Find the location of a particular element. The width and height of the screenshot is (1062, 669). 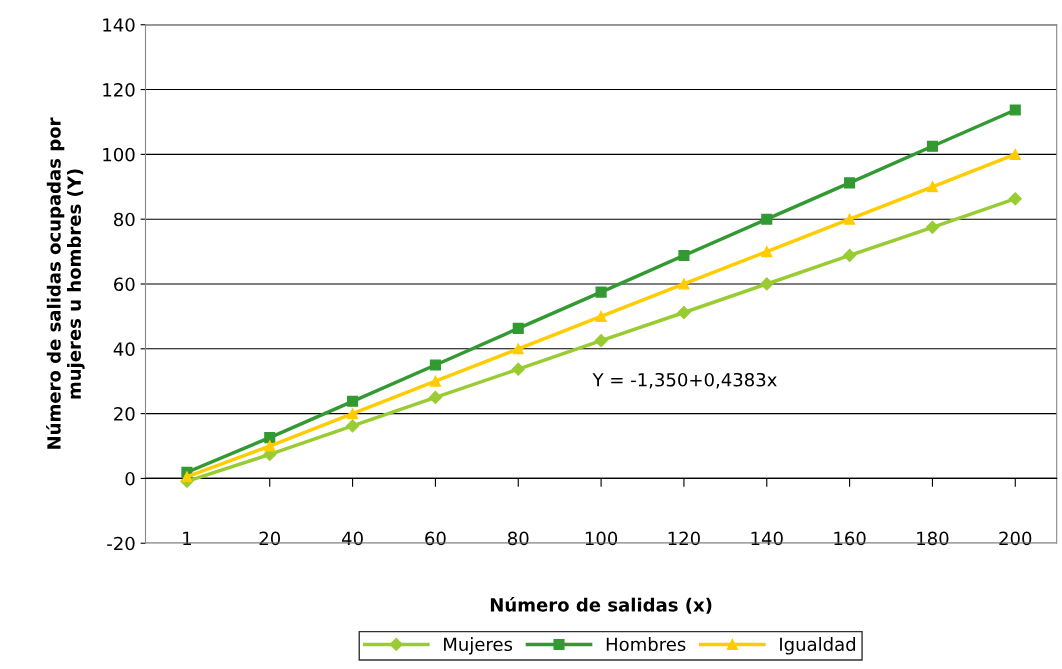

legend-label: Mujeres is located at coordinates (478, 646).